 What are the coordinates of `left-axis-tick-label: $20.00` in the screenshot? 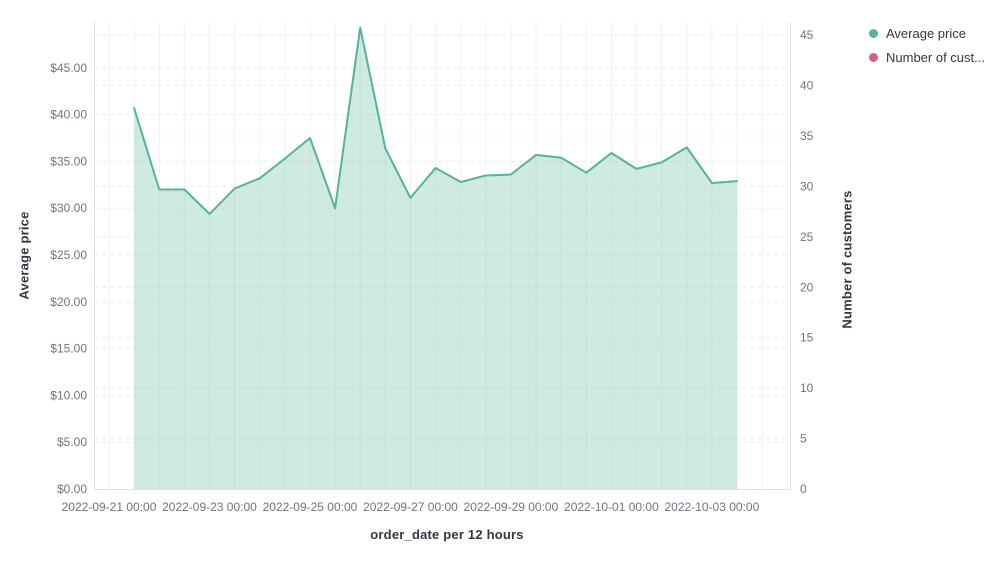 It's located at (68, 302).